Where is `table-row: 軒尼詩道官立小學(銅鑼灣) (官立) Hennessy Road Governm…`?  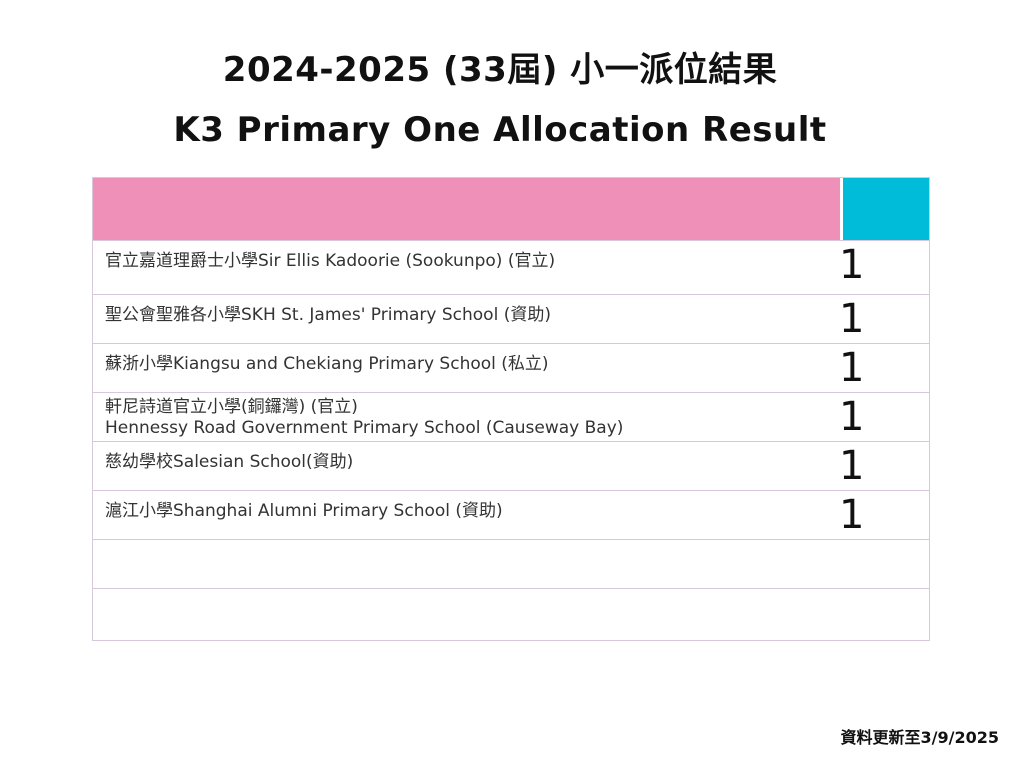 table-row: 軒尼詩道官立小學(銅鑼灣) (官立) Hennessy Road Governm… is located at coordinates (511, 417).